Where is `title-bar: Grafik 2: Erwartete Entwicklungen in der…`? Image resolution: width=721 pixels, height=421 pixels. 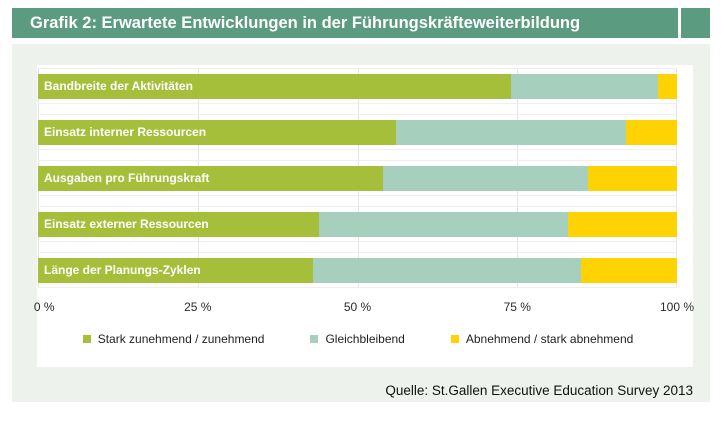 title-bar: Grafik 2: Erwartete Entwicklungen in der… is located at coordinates (345, 23).